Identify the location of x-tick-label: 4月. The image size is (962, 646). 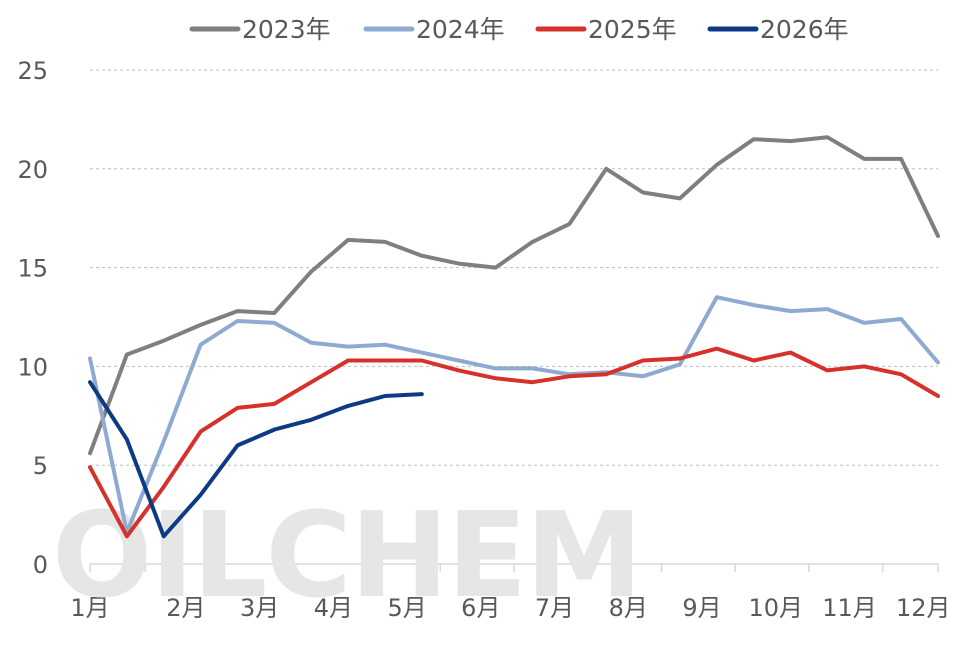
(333, 608).